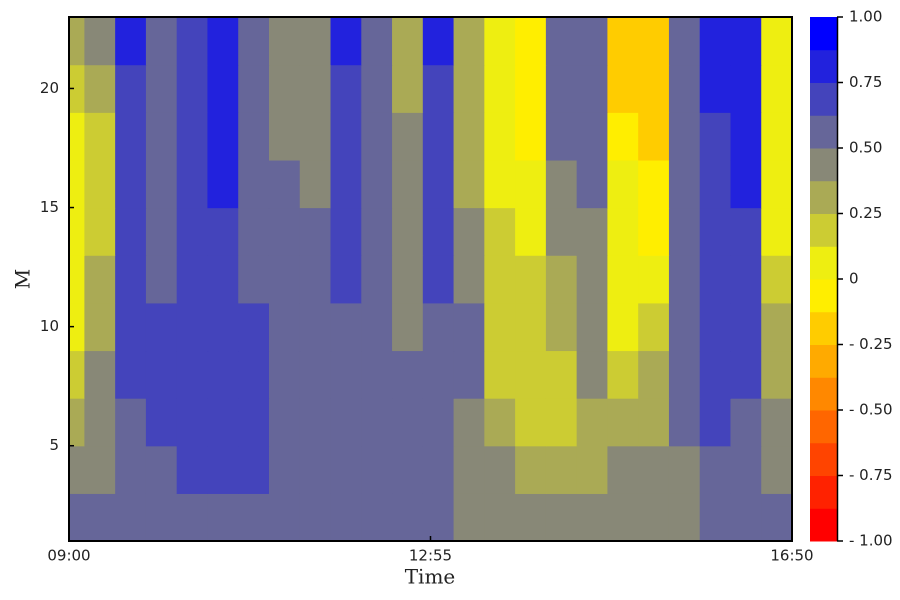 The height and width of the screenshot is (600, 900). What do you see at coordinates (865, 17) in the screenshot?
I see `colorbar-tick-label: 1.00` at bounding box center [865, 17].